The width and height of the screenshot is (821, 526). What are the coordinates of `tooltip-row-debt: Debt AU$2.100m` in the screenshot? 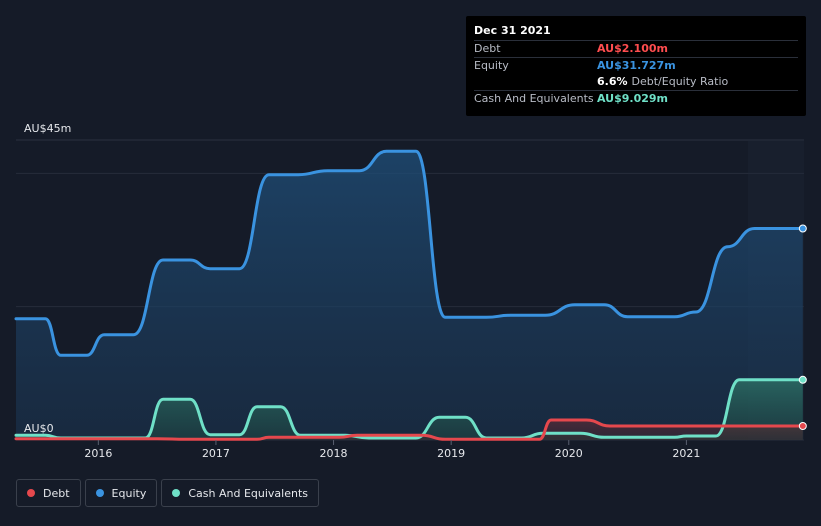 It's located at (636, 48).